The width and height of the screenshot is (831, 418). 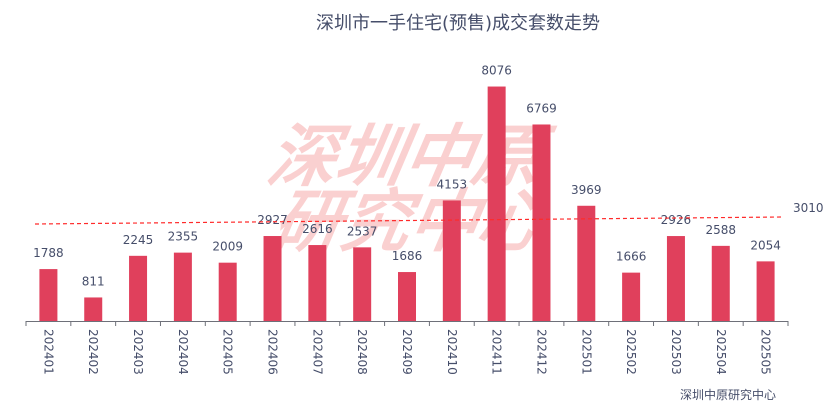 I want to click on watermark: 深圳中原 研究中心, so click(x=410, y=189).